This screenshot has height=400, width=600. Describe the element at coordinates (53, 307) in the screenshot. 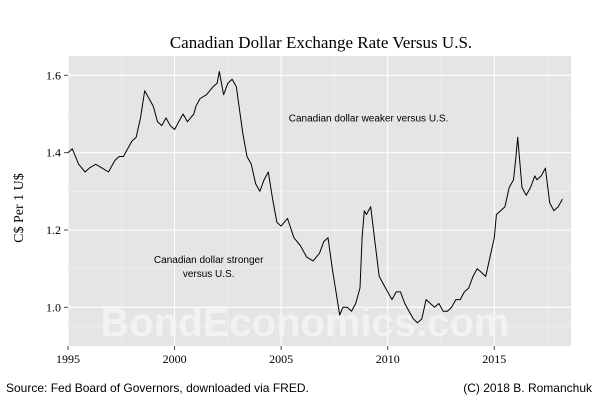

I see `y-tick-label: 1.0` at that location.